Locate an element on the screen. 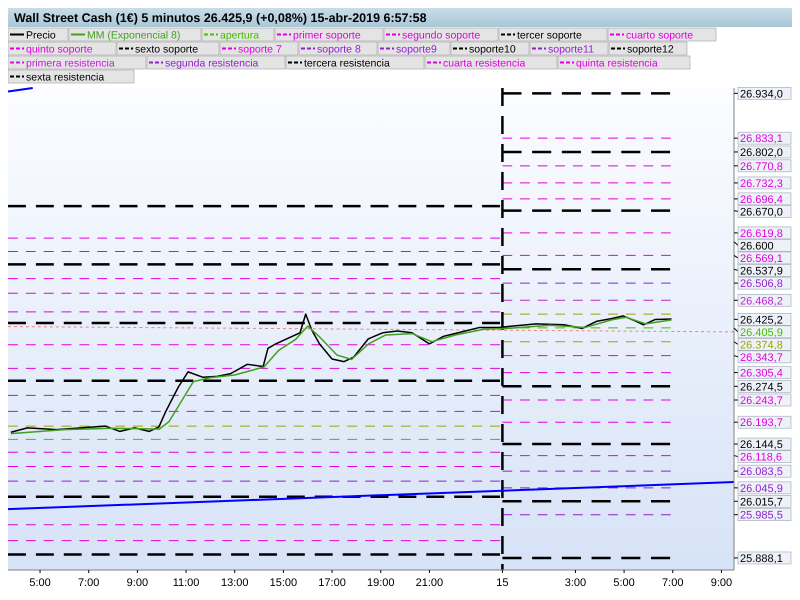 Image resolution: width=800 pixels, height=600 pixels. legend-label: quinto soporte is located at coordinates (59, 50).